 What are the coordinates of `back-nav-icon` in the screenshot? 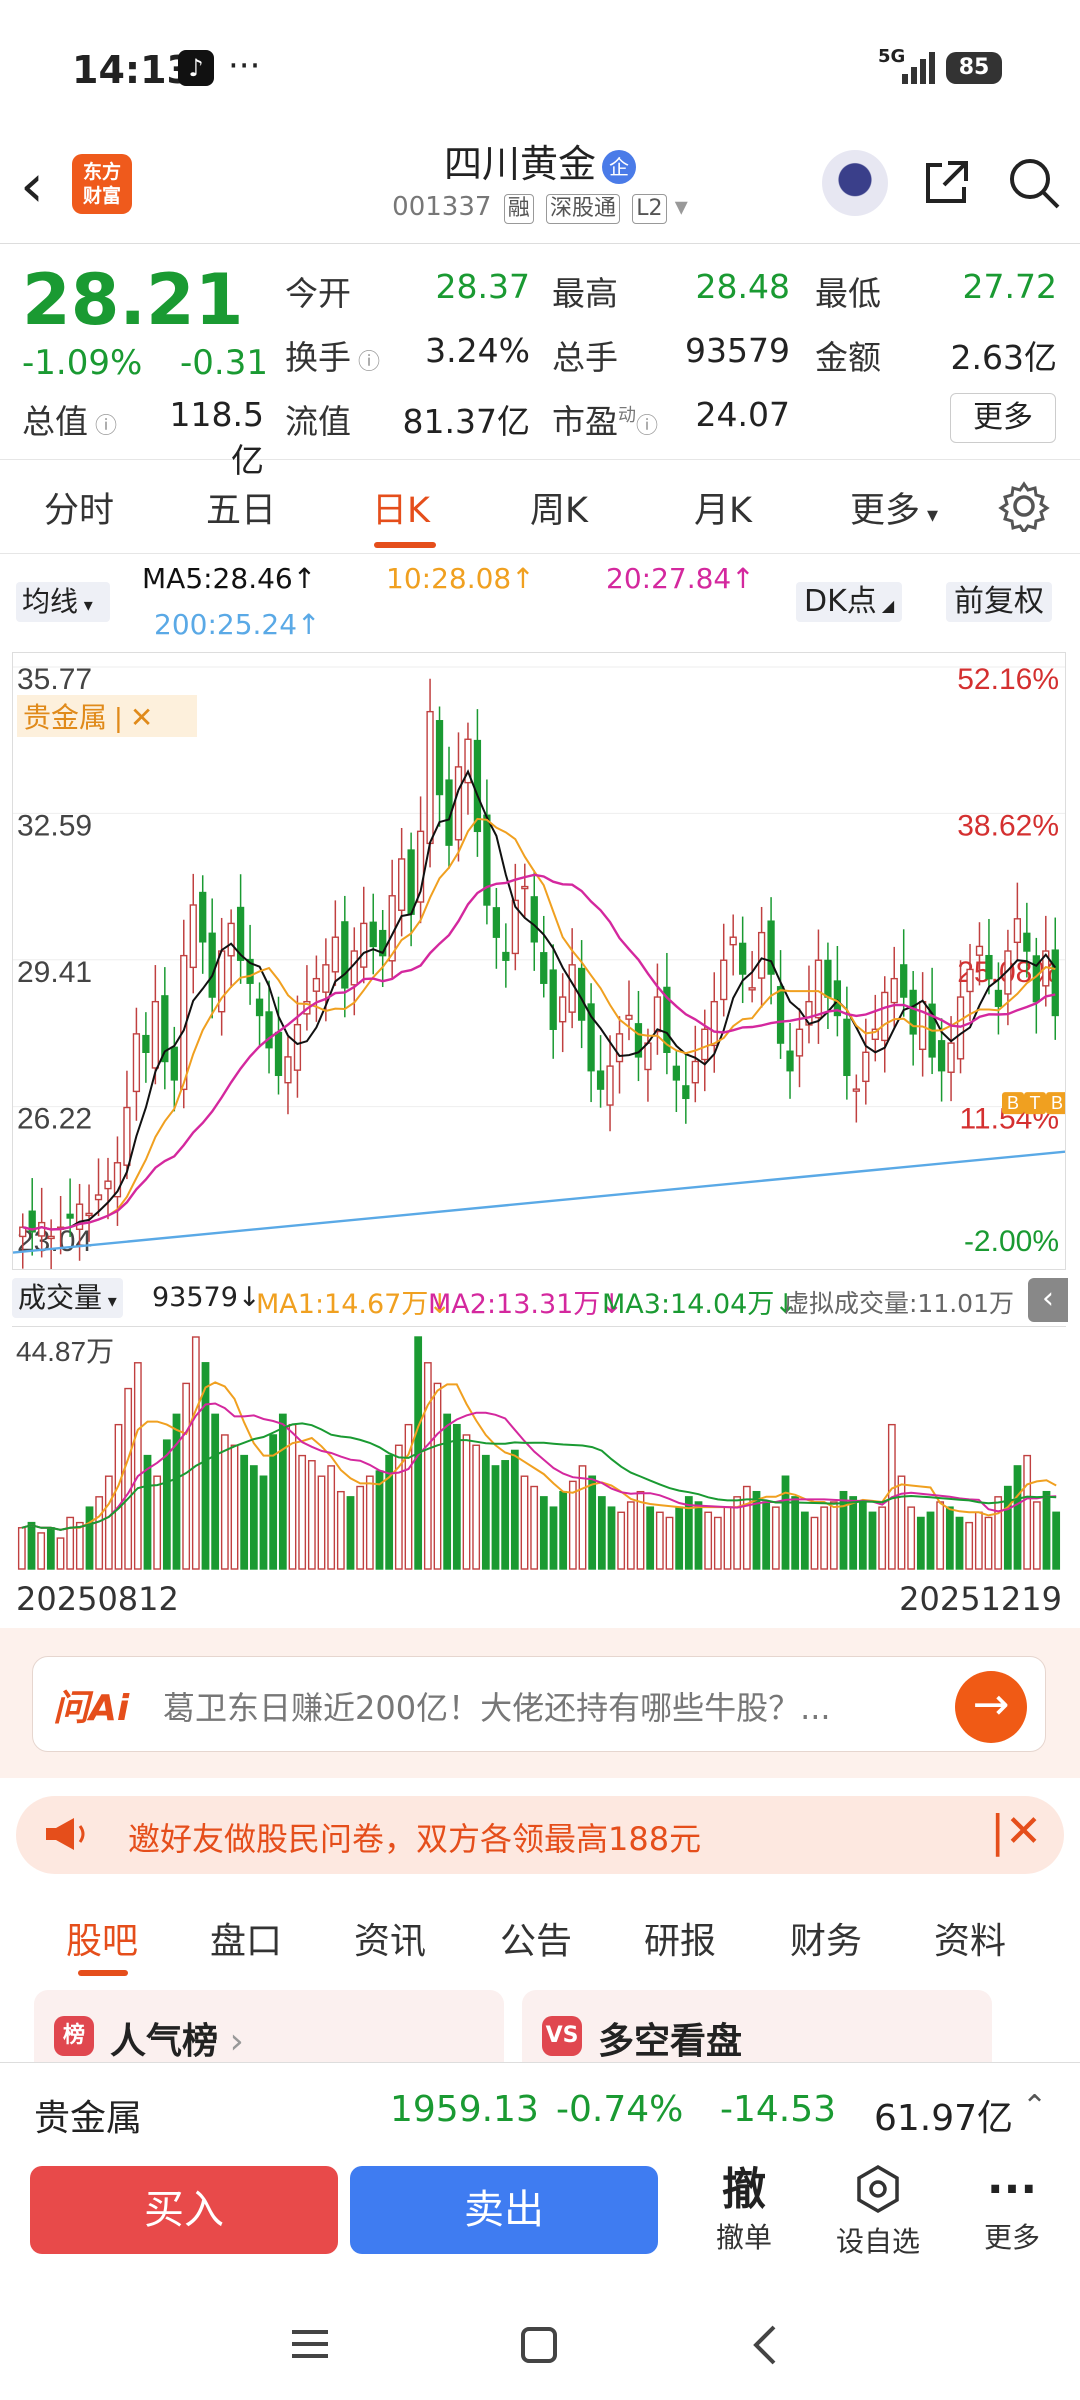 It's located at (765, 2345).